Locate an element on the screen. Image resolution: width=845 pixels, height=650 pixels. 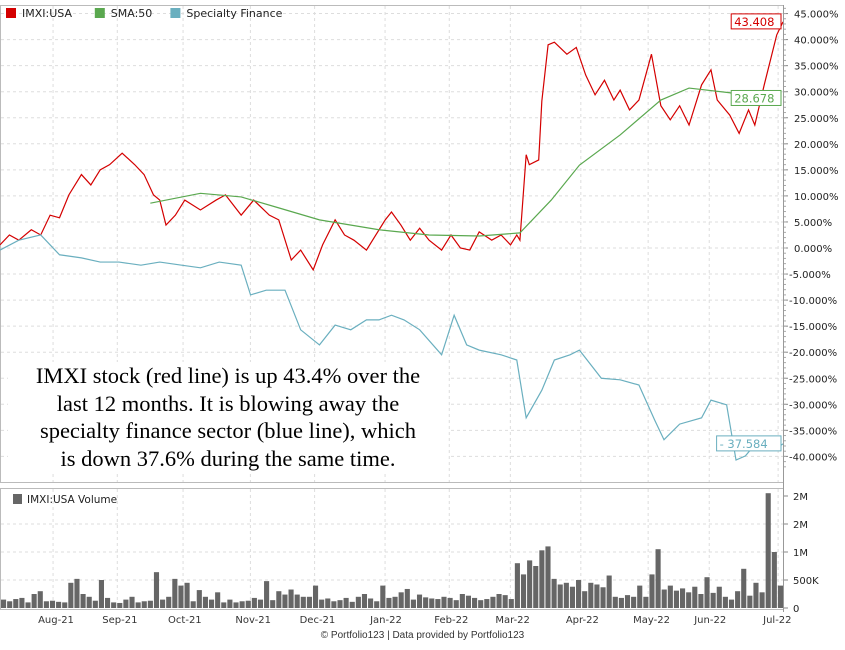
y-tick-label: -35.000% is located at coordinates (813, 431).